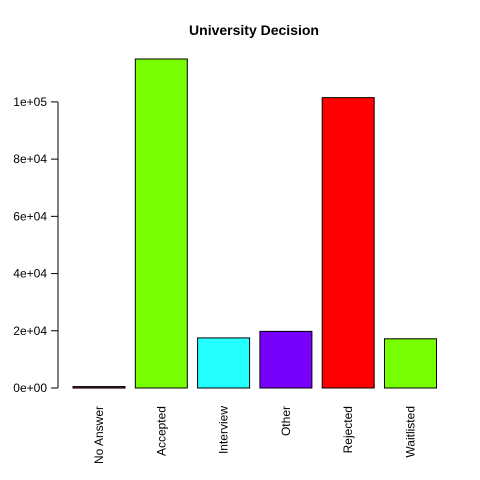  Describe the element at coordinates (30, 102) in the screenshot. I see `y-tick-label: 1e+05` at that location.